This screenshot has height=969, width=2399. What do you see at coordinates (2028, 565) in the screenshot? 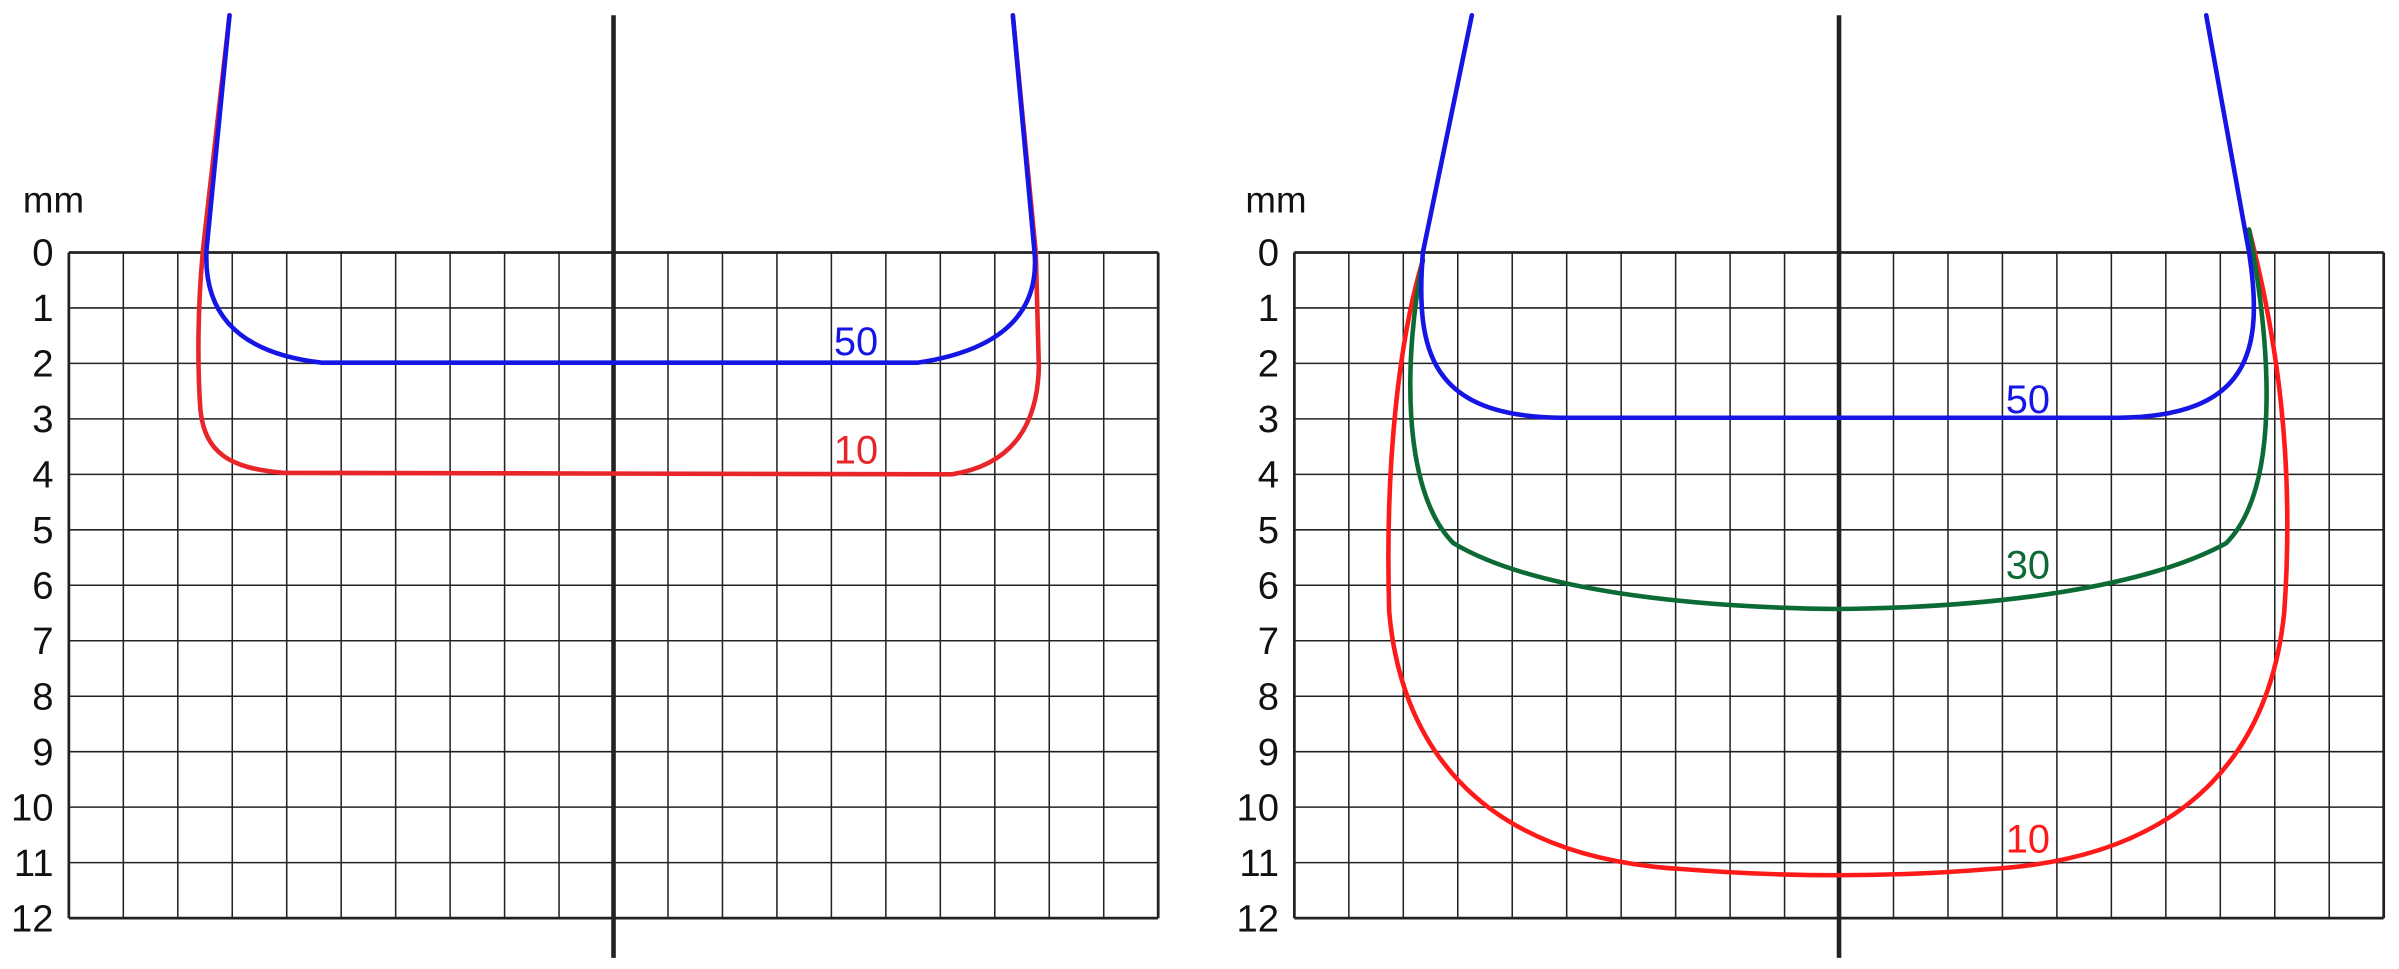
I see `curve-label: 30` at bounding box center [2028, 565].